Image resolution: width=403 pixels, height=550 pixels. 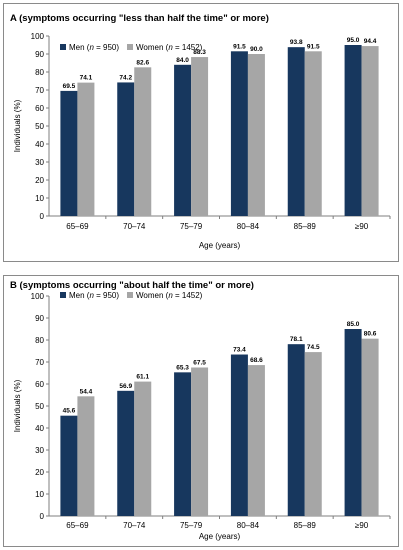 What do you see at coordinates (353, 324) in the screenshot?
I see `data-label-men: 85.0` at bounding box center [353, 324].